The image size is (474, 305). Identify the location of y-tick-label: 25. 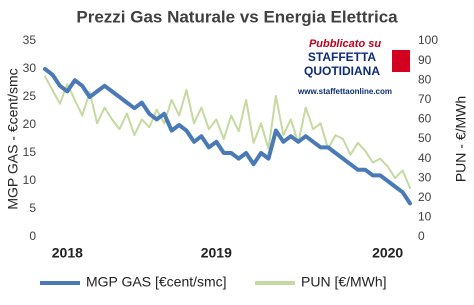
(30, 96).